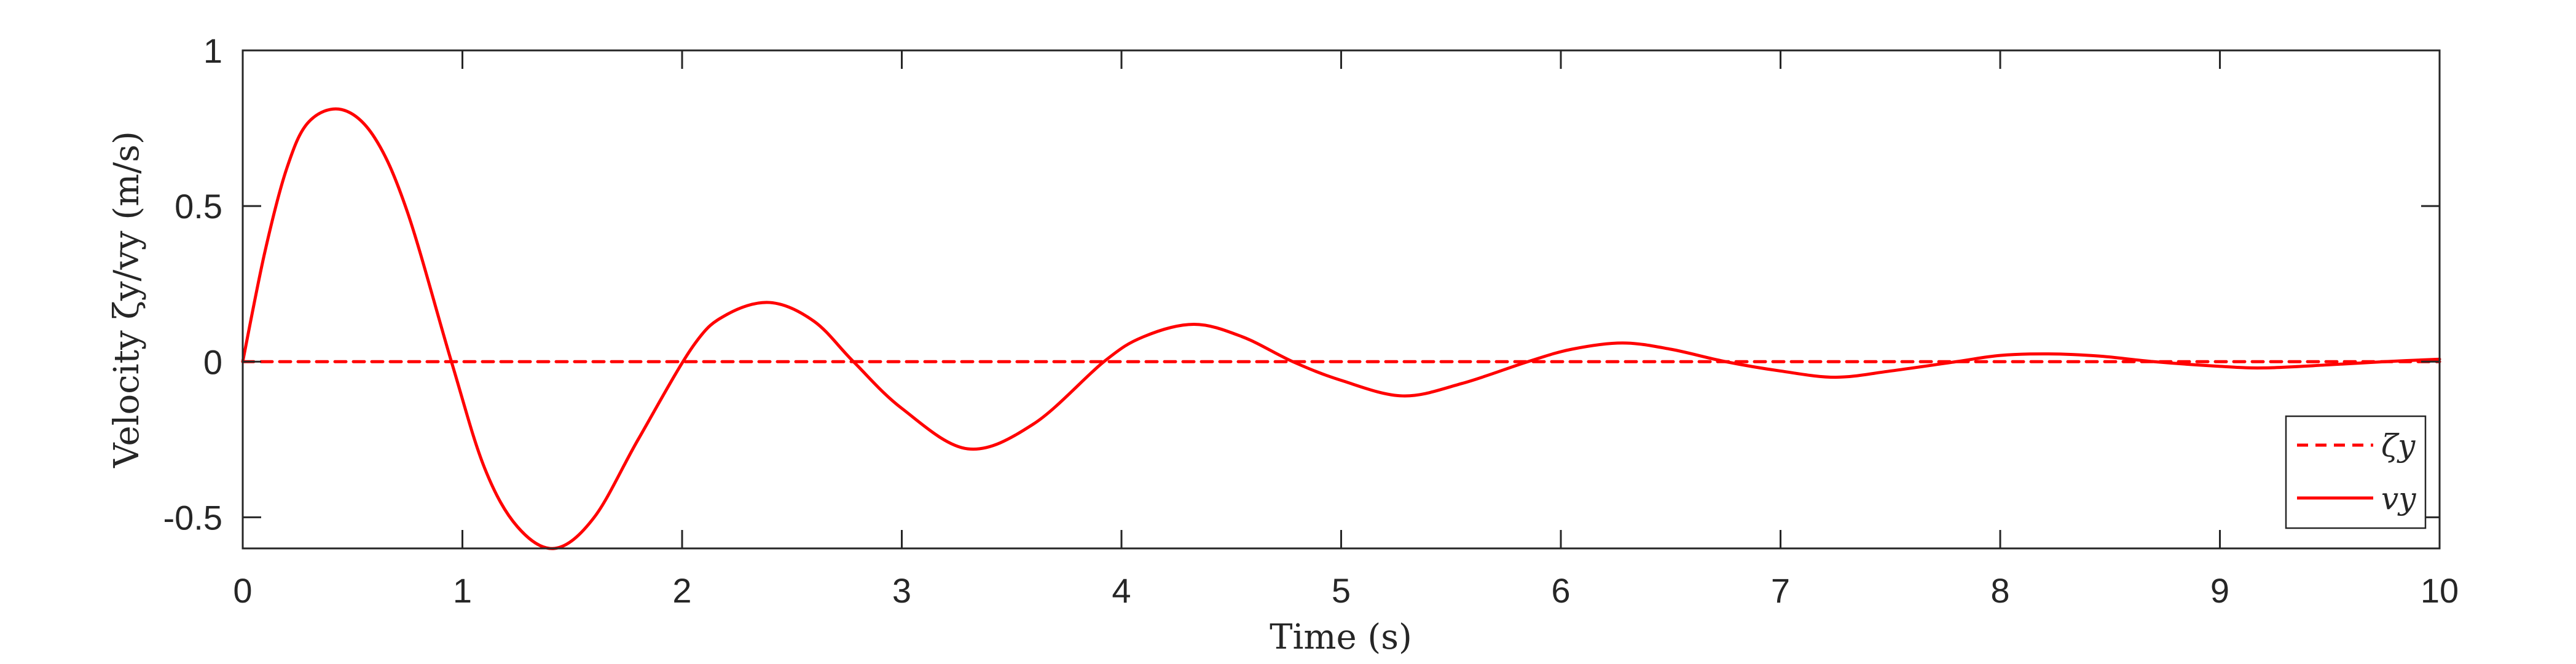  What do you see at coordinates (2398, 446) in the screenshot?
I see `legend-label-zeta: ζy` at bounding box center [2398, 446].